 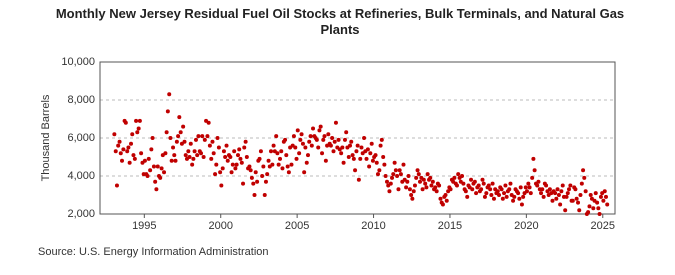 I want to click on x-tick-label: 2000, so click(x=220, y=226).